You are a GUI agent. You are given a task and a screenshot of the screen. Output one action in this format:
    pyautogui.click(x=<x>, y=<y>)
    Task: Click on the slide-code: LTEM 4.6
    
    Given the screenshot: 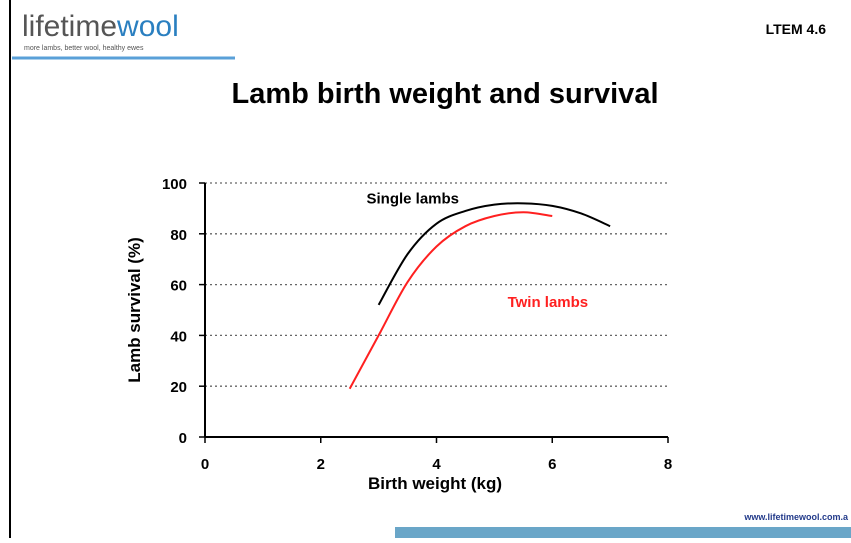 What is the action you would take?
    pyautogui.click(x=796, y=29)
    